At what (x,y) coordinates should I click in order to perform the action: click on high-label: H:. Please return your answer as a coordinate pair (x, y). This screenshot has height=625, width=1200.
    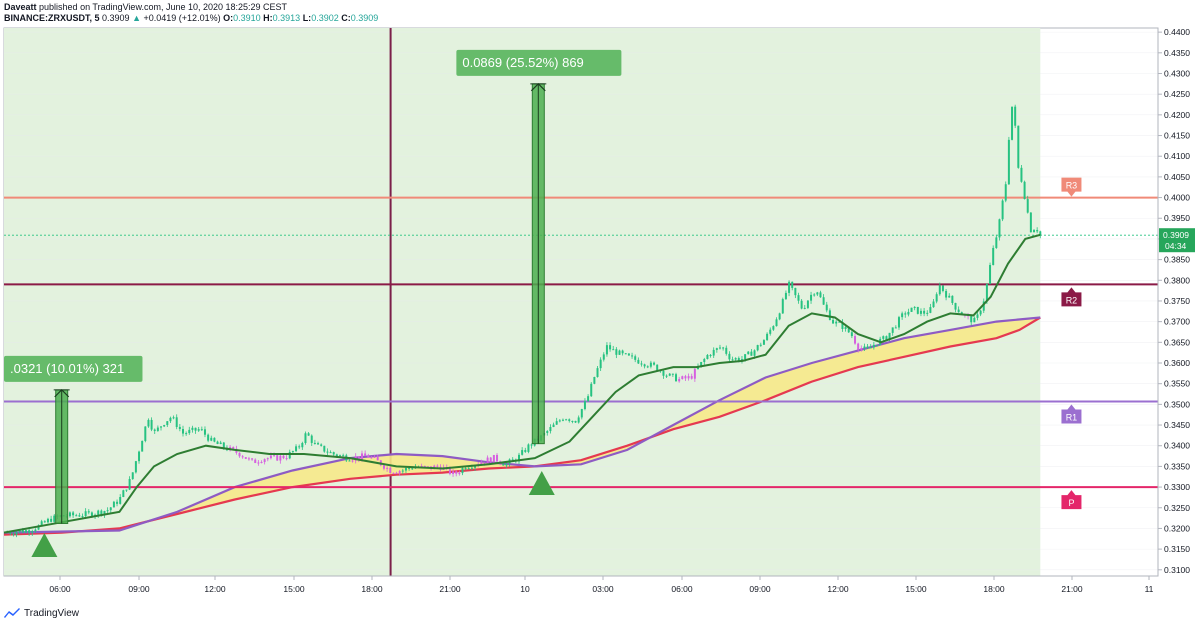
    Looking at the image, I should click on (268, 18).